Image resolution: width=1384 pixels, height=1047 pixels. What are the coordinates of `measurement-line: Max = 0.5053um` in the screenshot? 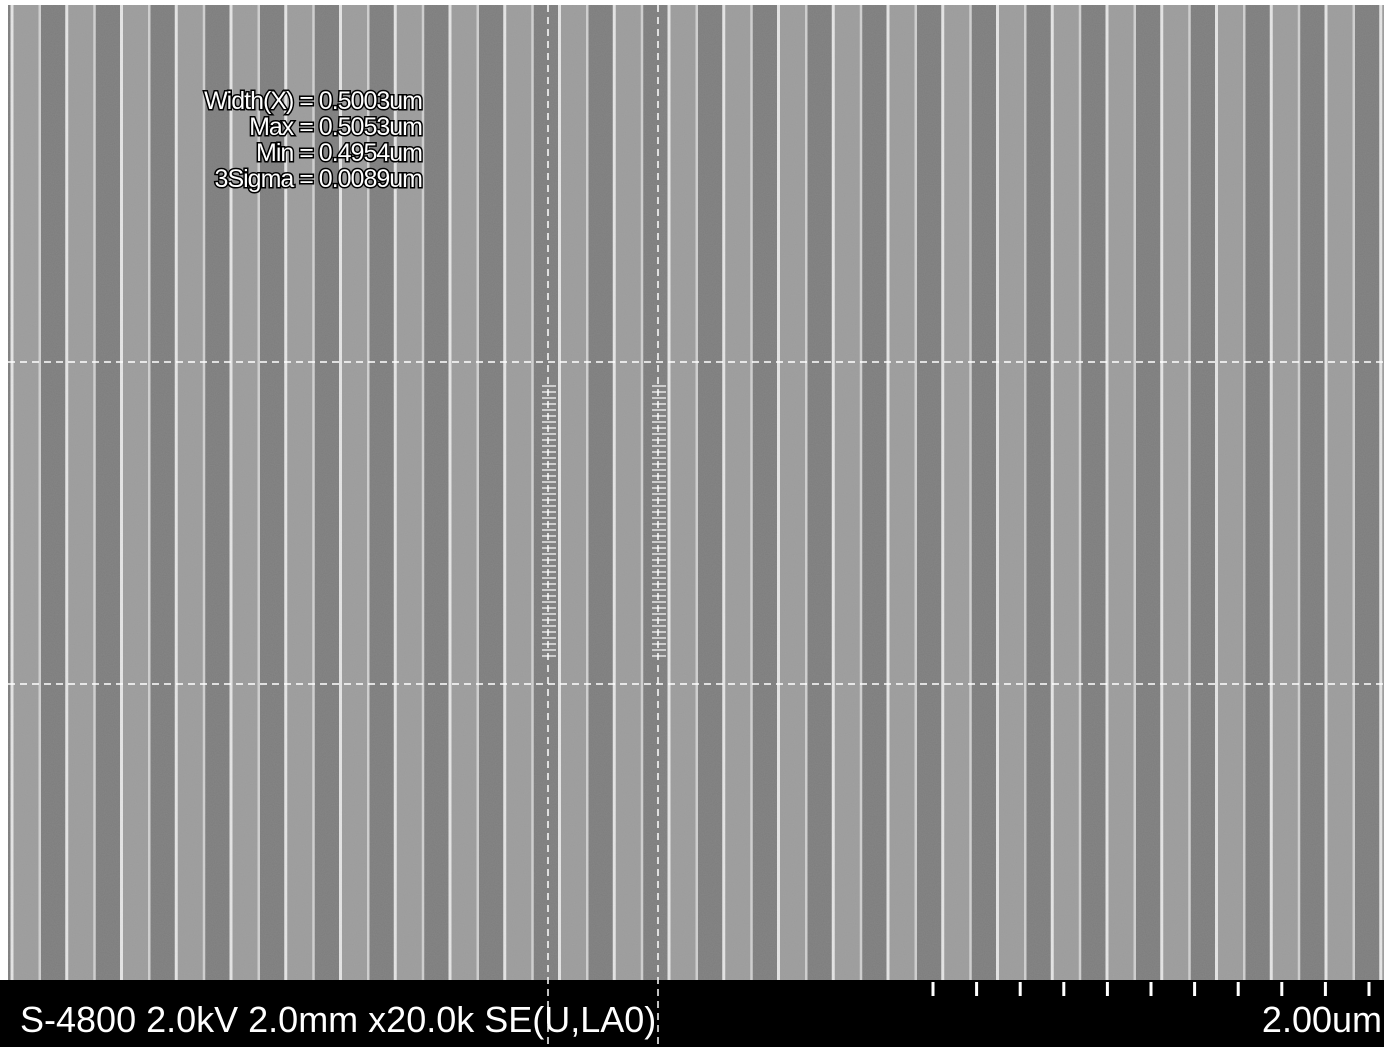 It's located at (335, 127).